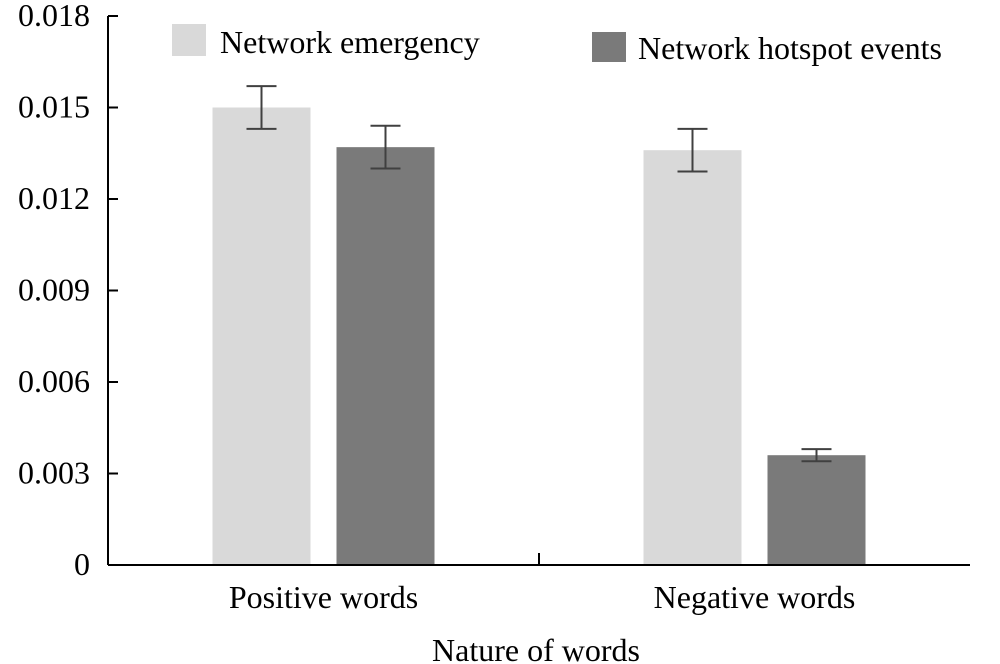 The image size is (1000, 664). What do you see at coordinates (54, 290) in the screenshot?
I see `y-tick-label: 0.009` at bounding box center [54, 290].